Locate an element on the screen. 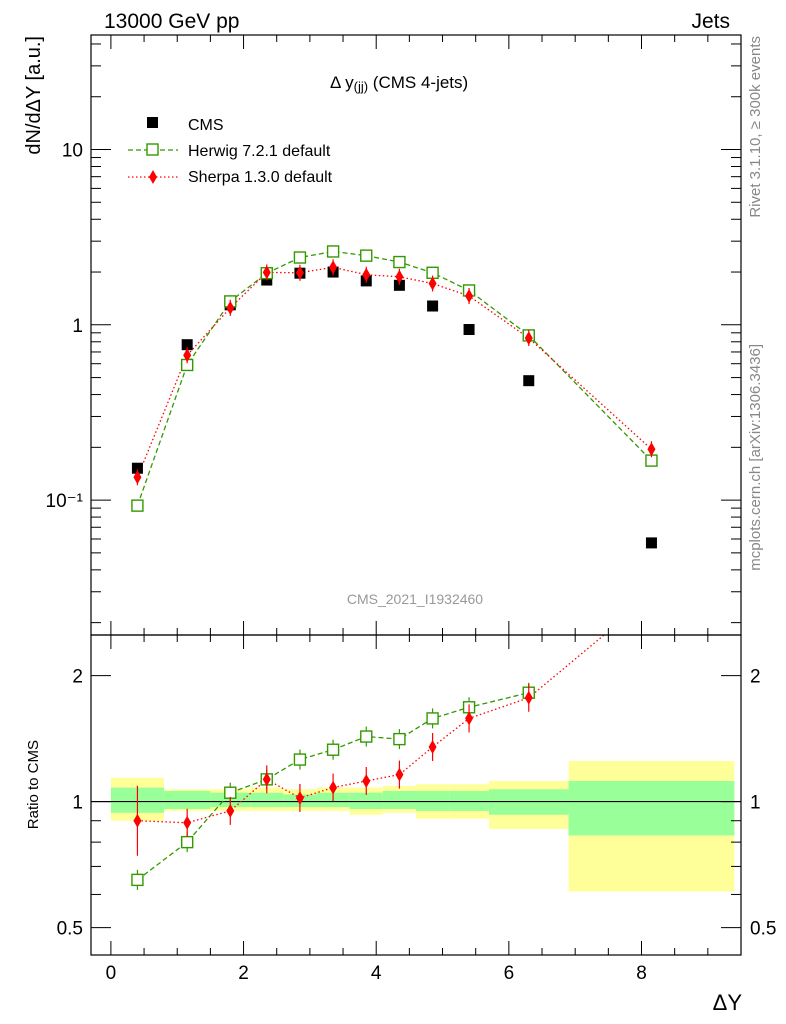  x-tick-label: 0 is located at coordinates (111, 973).